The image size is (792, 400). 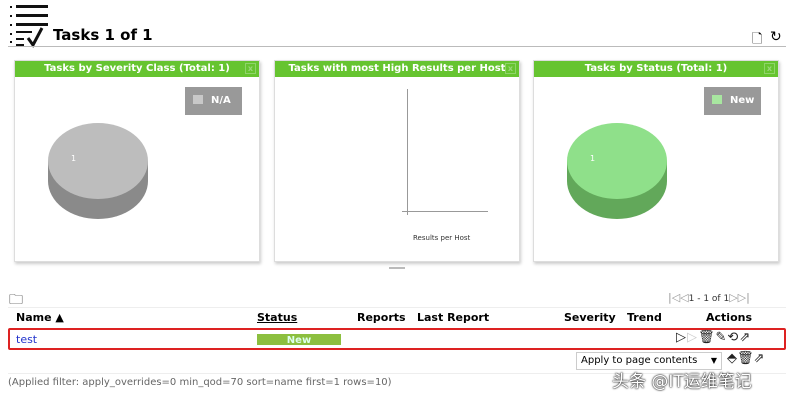 I want to click on task-list-icon, so click(x=29, y=26).